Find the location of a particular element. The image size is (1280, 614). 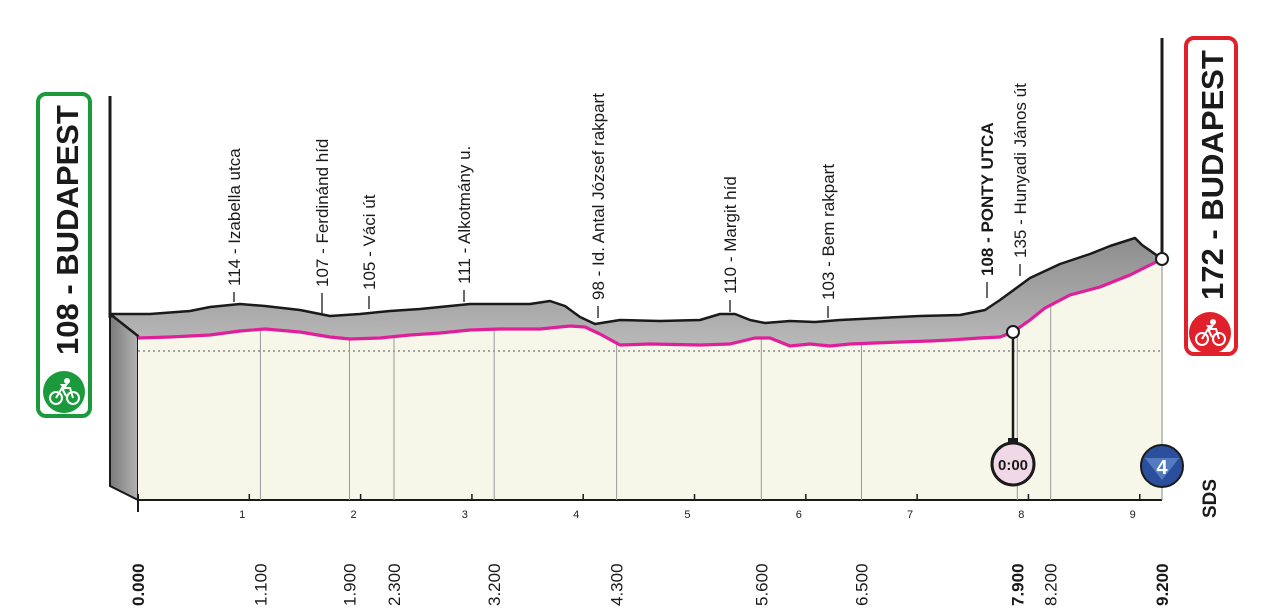

distance-label: 4.300 is located at coordinates (617, 584).